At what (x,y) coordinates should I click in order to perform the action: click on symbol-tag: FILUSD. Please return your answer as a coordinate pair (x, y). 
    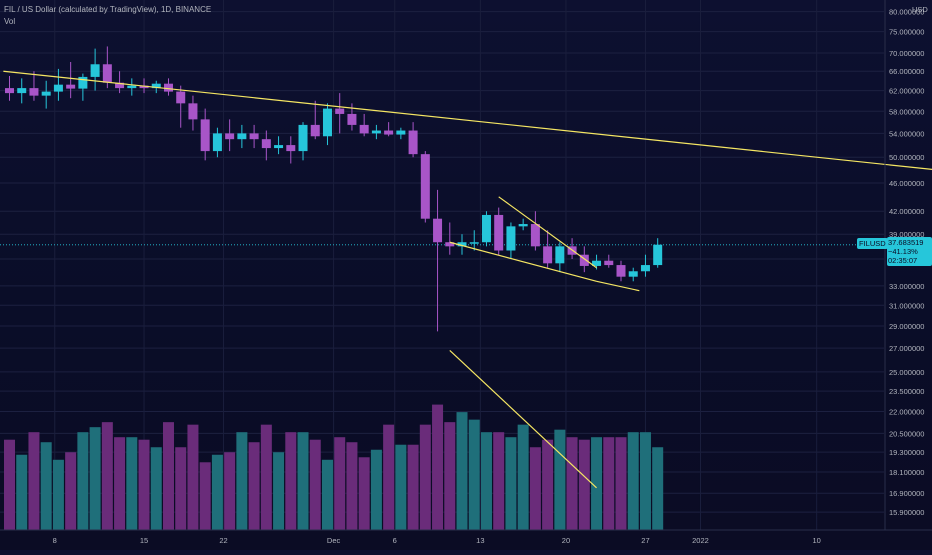
    Looking at the image, I should click on (872, 243).